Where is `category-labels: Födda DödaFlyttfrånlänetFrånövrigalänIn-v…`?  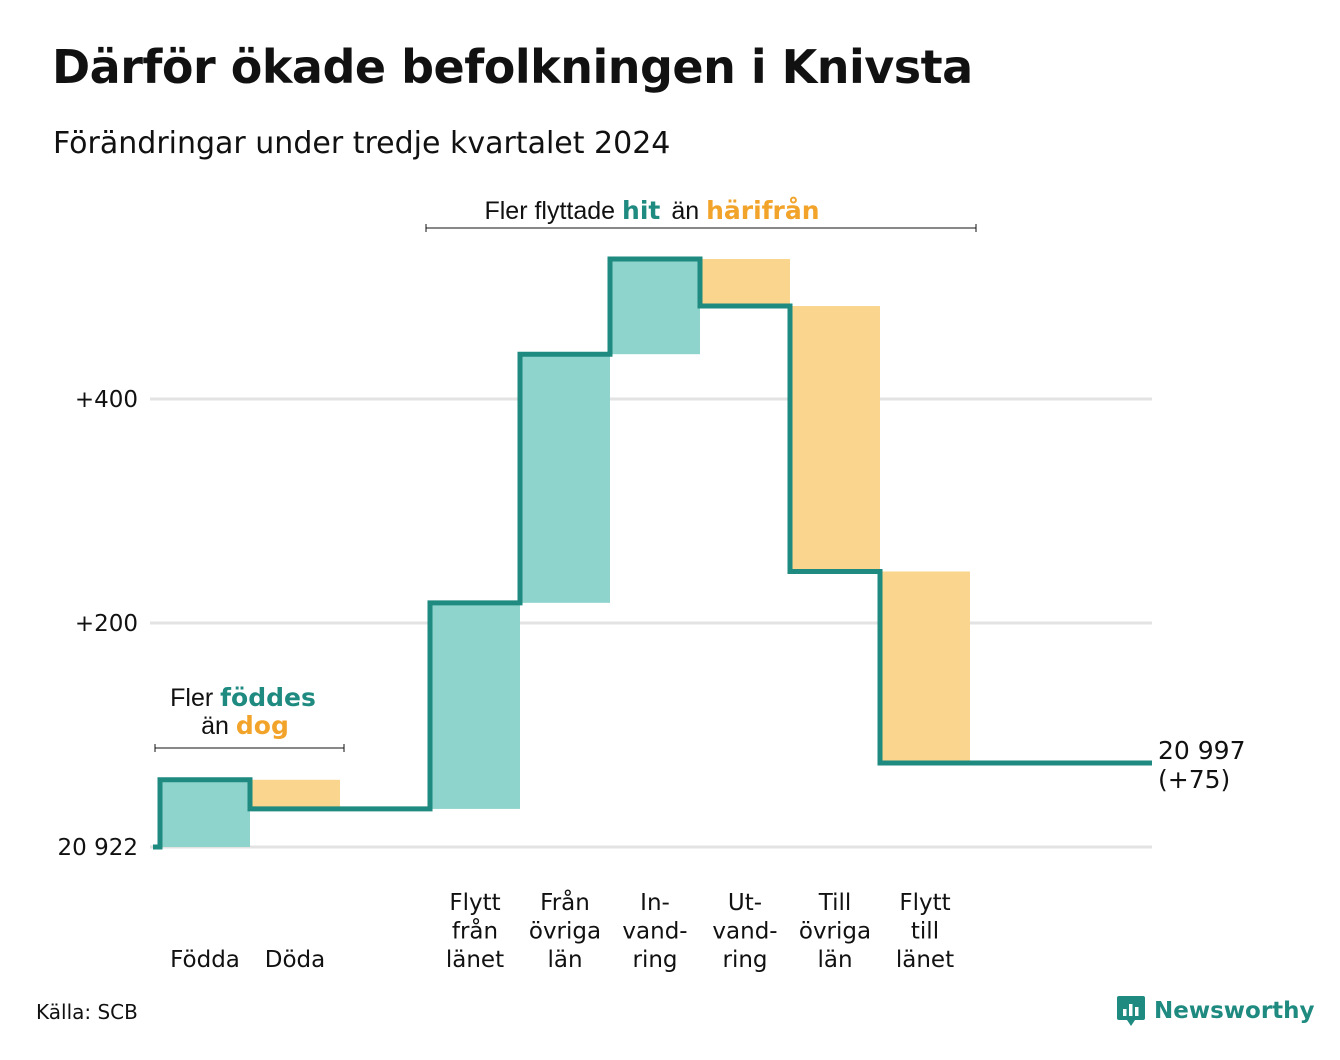 category-labels: Födda DödaFlyttfrånlänetFrånövrigalänIn-v… is located at coordinates (562, 930).